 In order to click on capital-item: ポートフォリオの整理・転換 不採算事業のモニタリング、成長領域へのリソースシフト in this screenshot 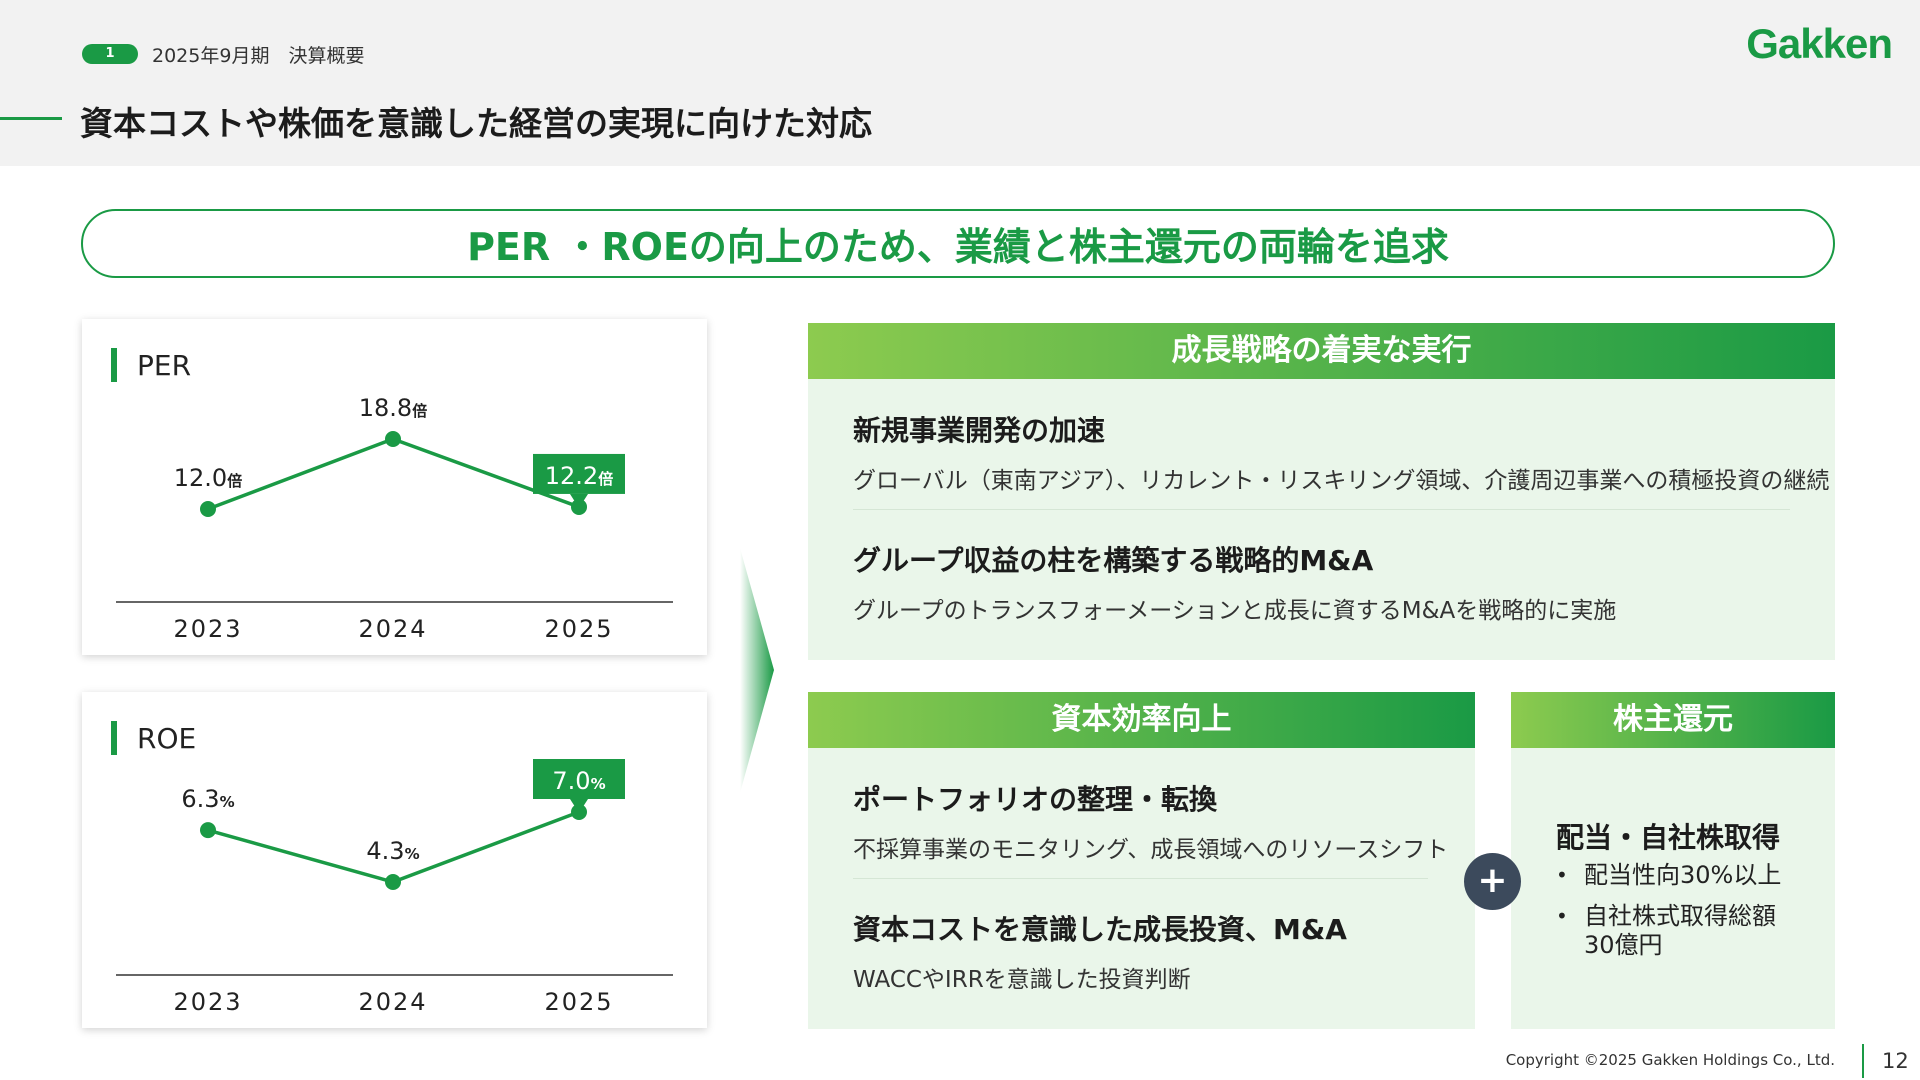, I will do `click(1150, 821)`.